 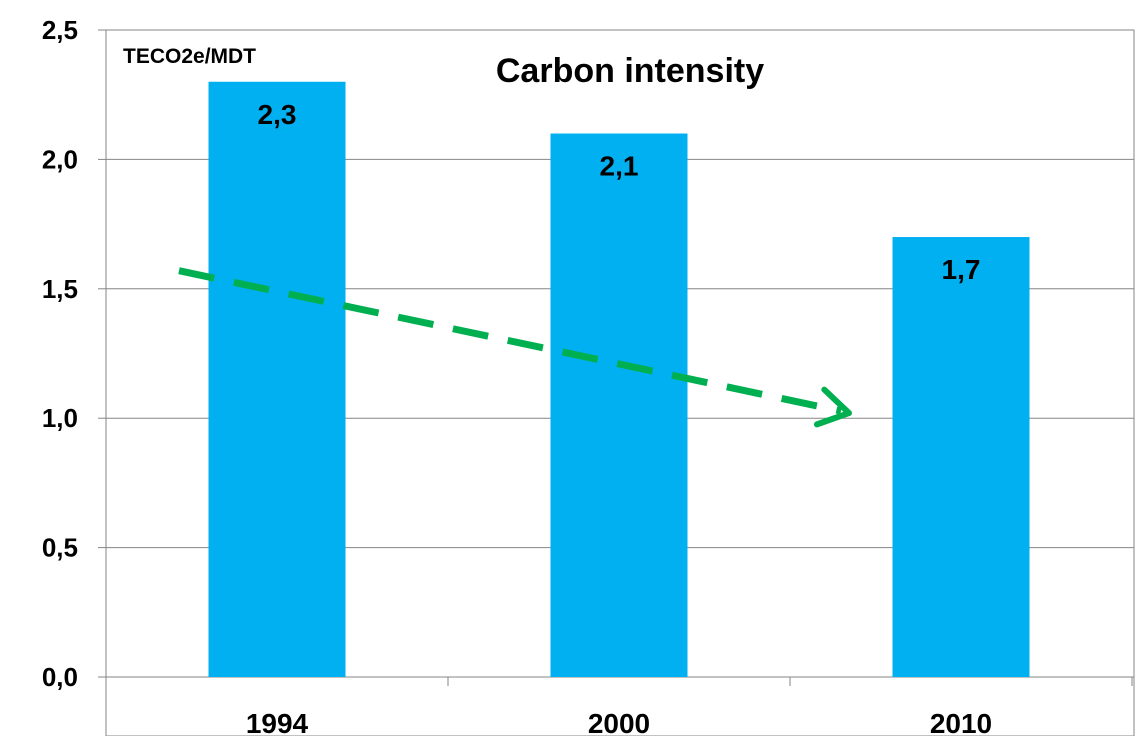 I want to click on y-tick-label: 0,0, so click(x=60, y=677).